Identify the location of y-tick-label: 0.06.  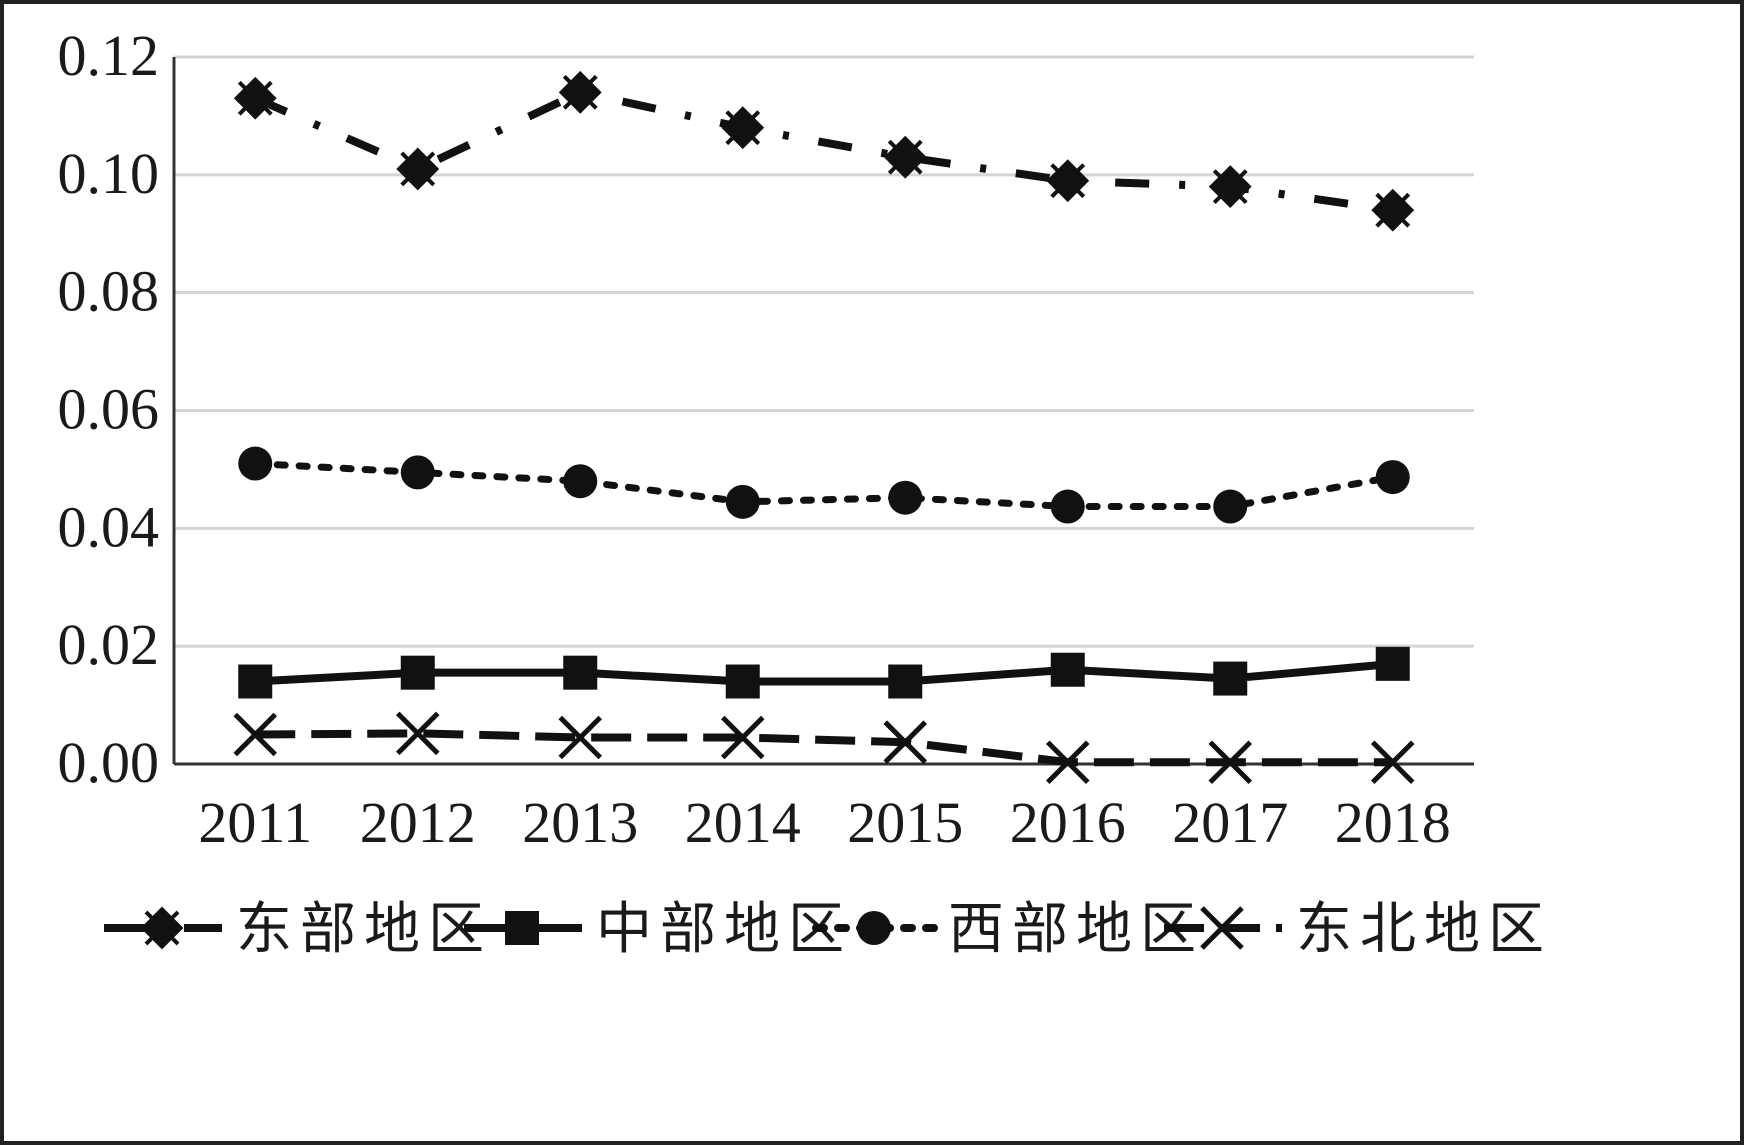
(109, 409).